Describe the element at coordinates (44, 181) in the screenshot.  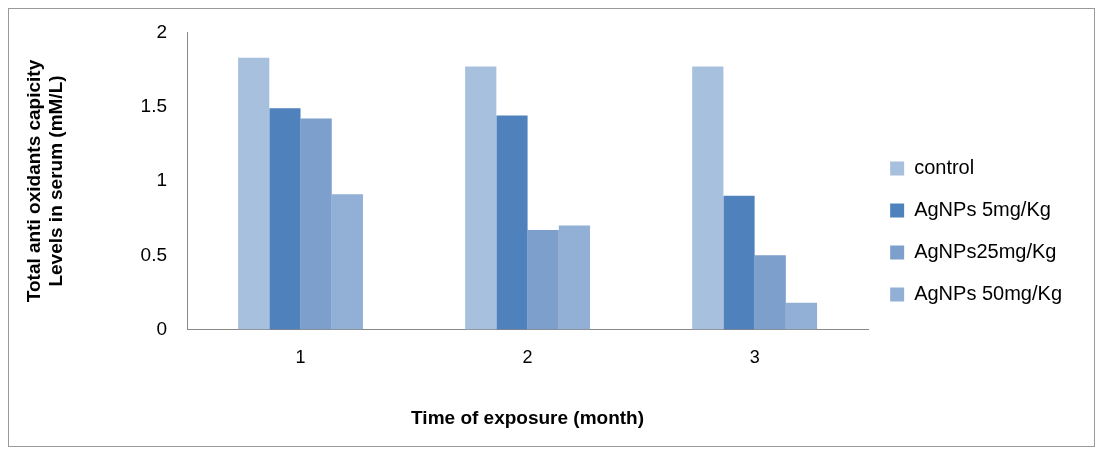
I see `y-axis-title: Total anti oxidants capicity Levels in serum (mM/L)` at that location.